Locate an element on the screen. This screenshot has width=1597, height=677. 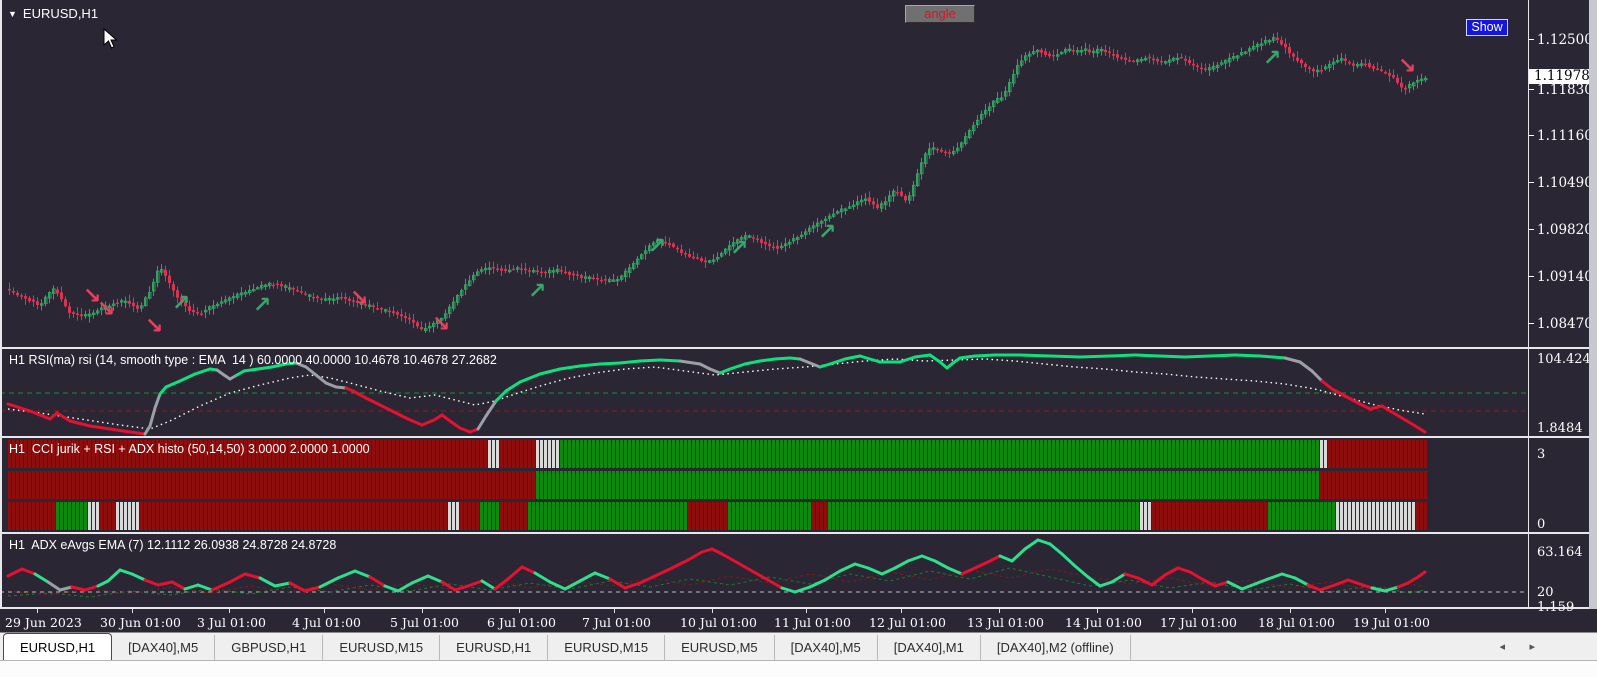
price-tick-label: 1.09140 is located at coordinates (1565, 277).